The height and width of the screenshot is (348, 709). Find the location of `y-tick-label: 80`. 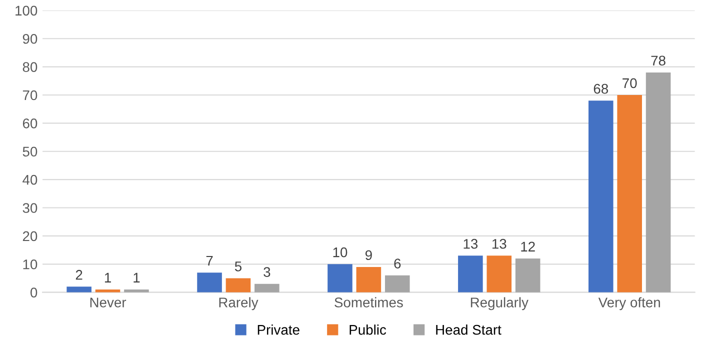

y-tick-label: 80 is located at coordinates (30, 67).